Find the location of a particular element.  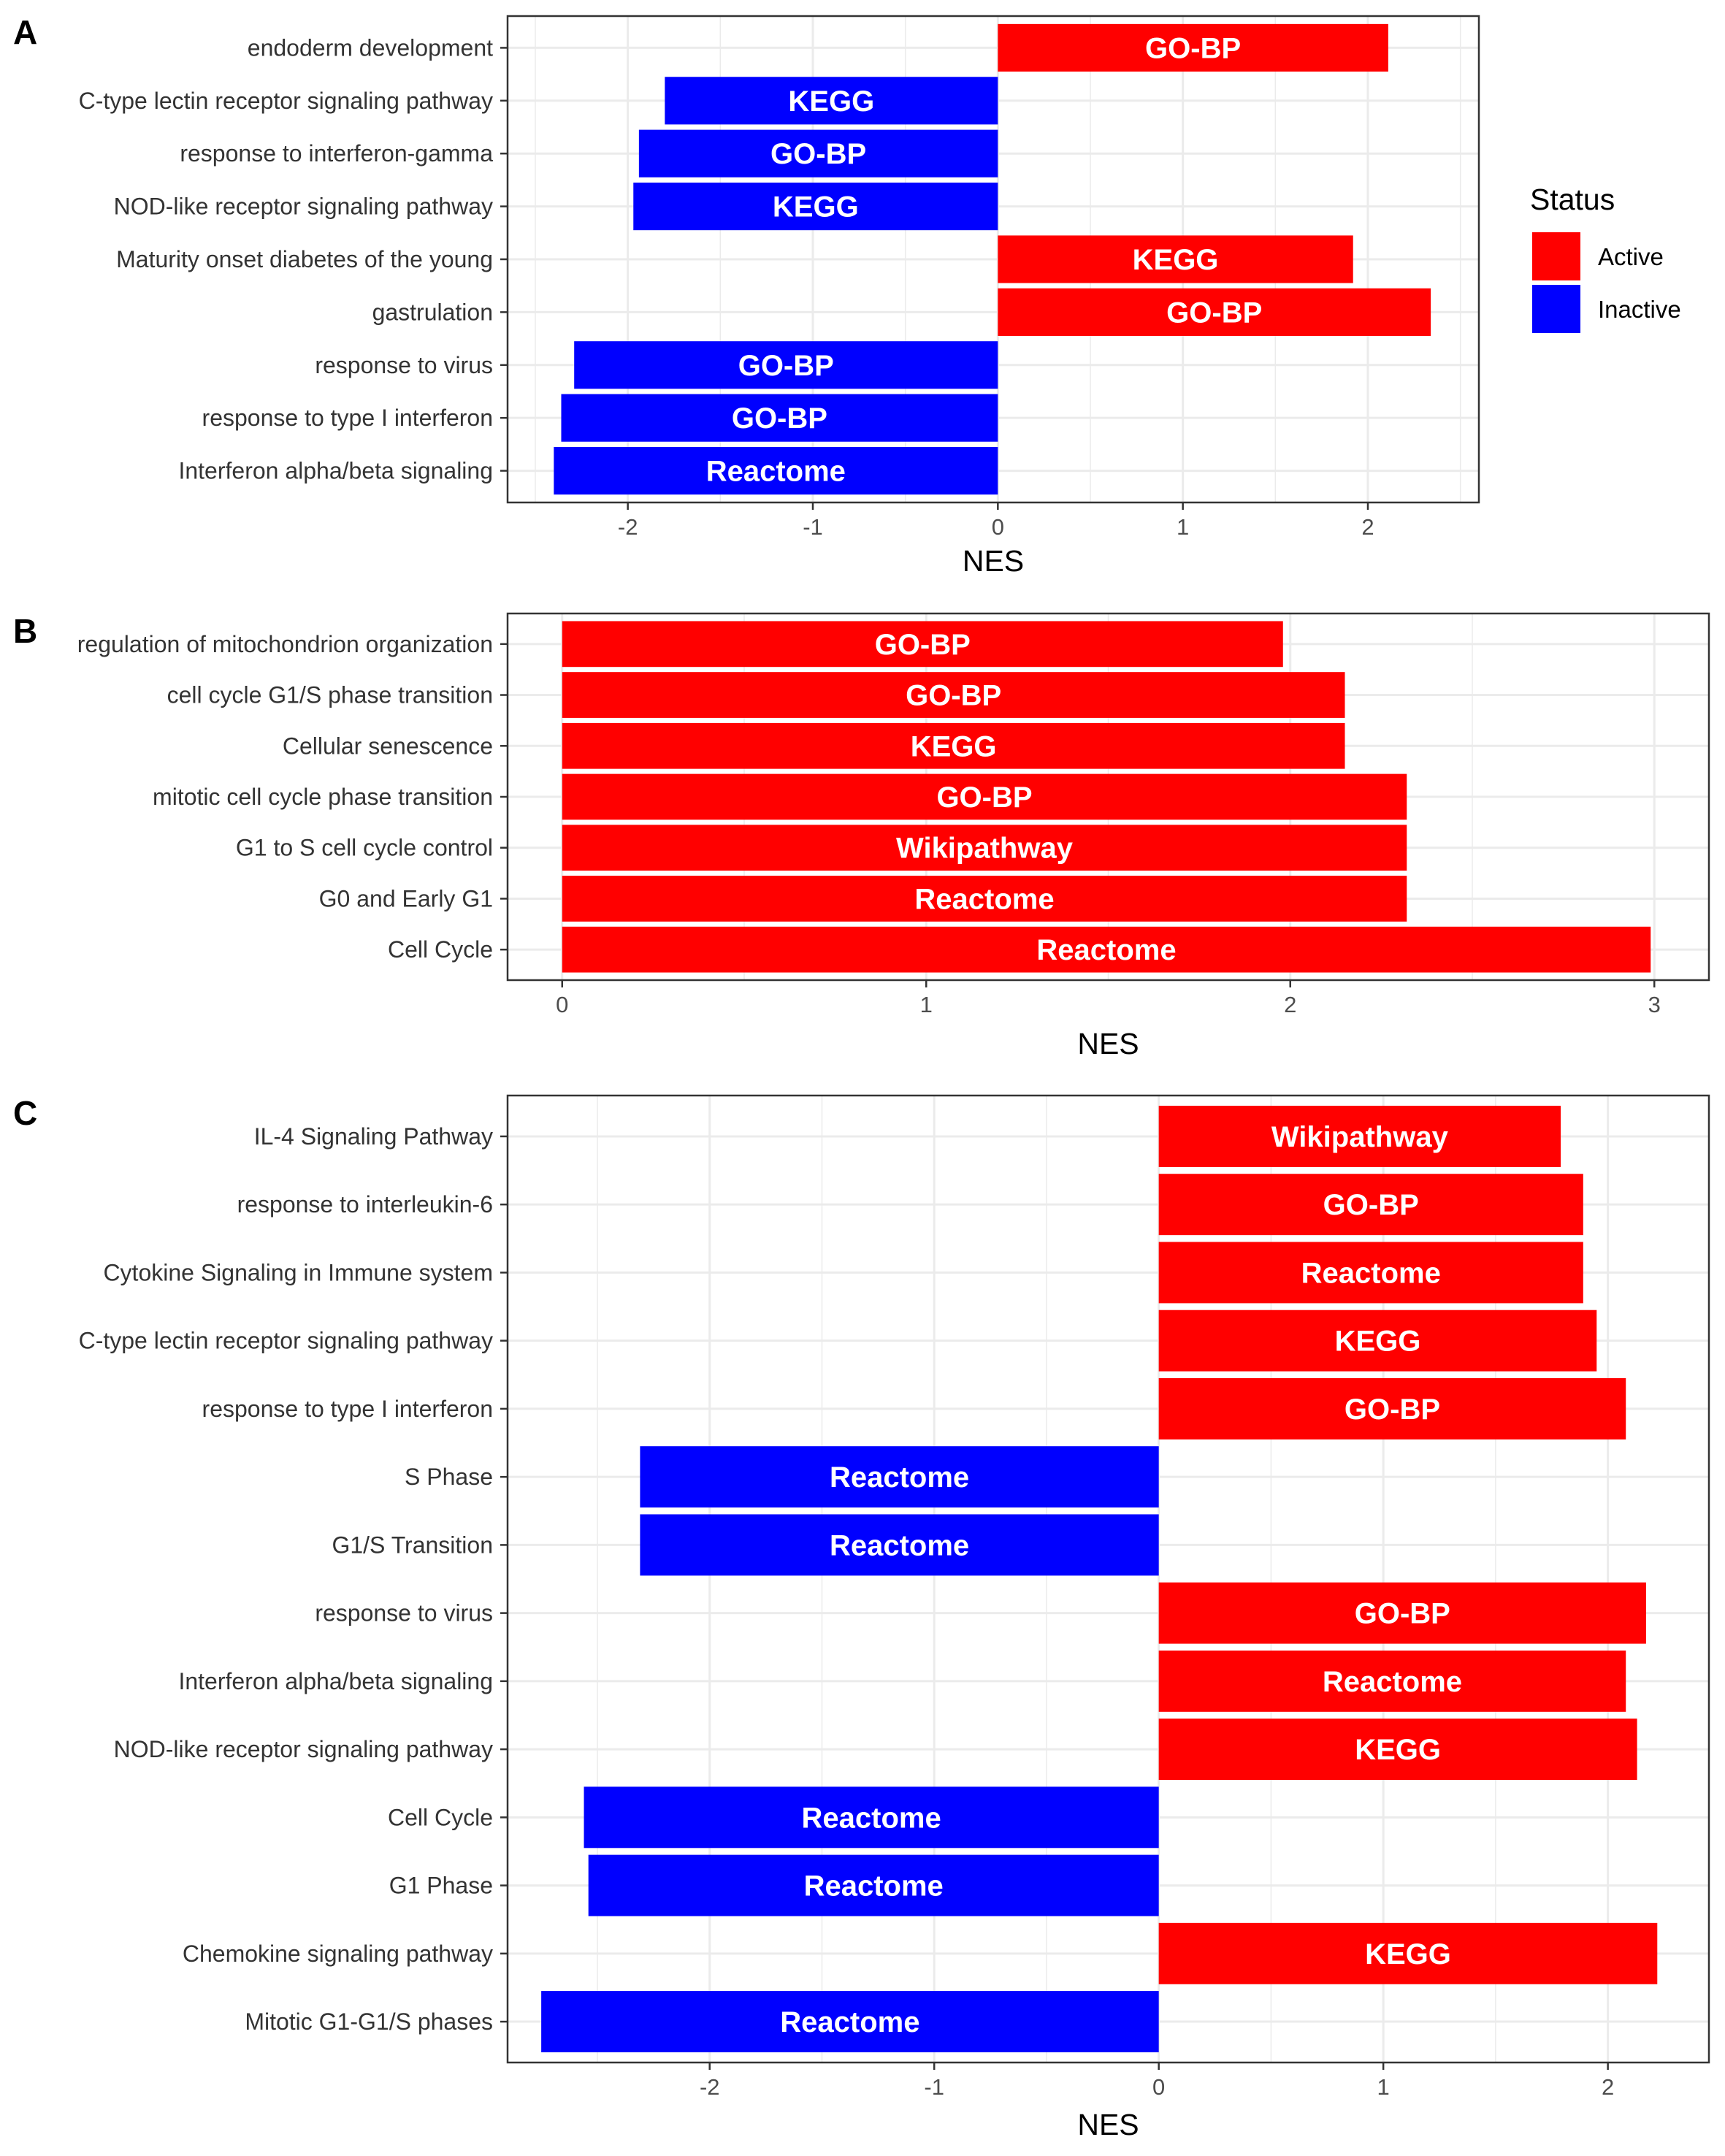

panel-letter: A is located at coordinates (25, 32).